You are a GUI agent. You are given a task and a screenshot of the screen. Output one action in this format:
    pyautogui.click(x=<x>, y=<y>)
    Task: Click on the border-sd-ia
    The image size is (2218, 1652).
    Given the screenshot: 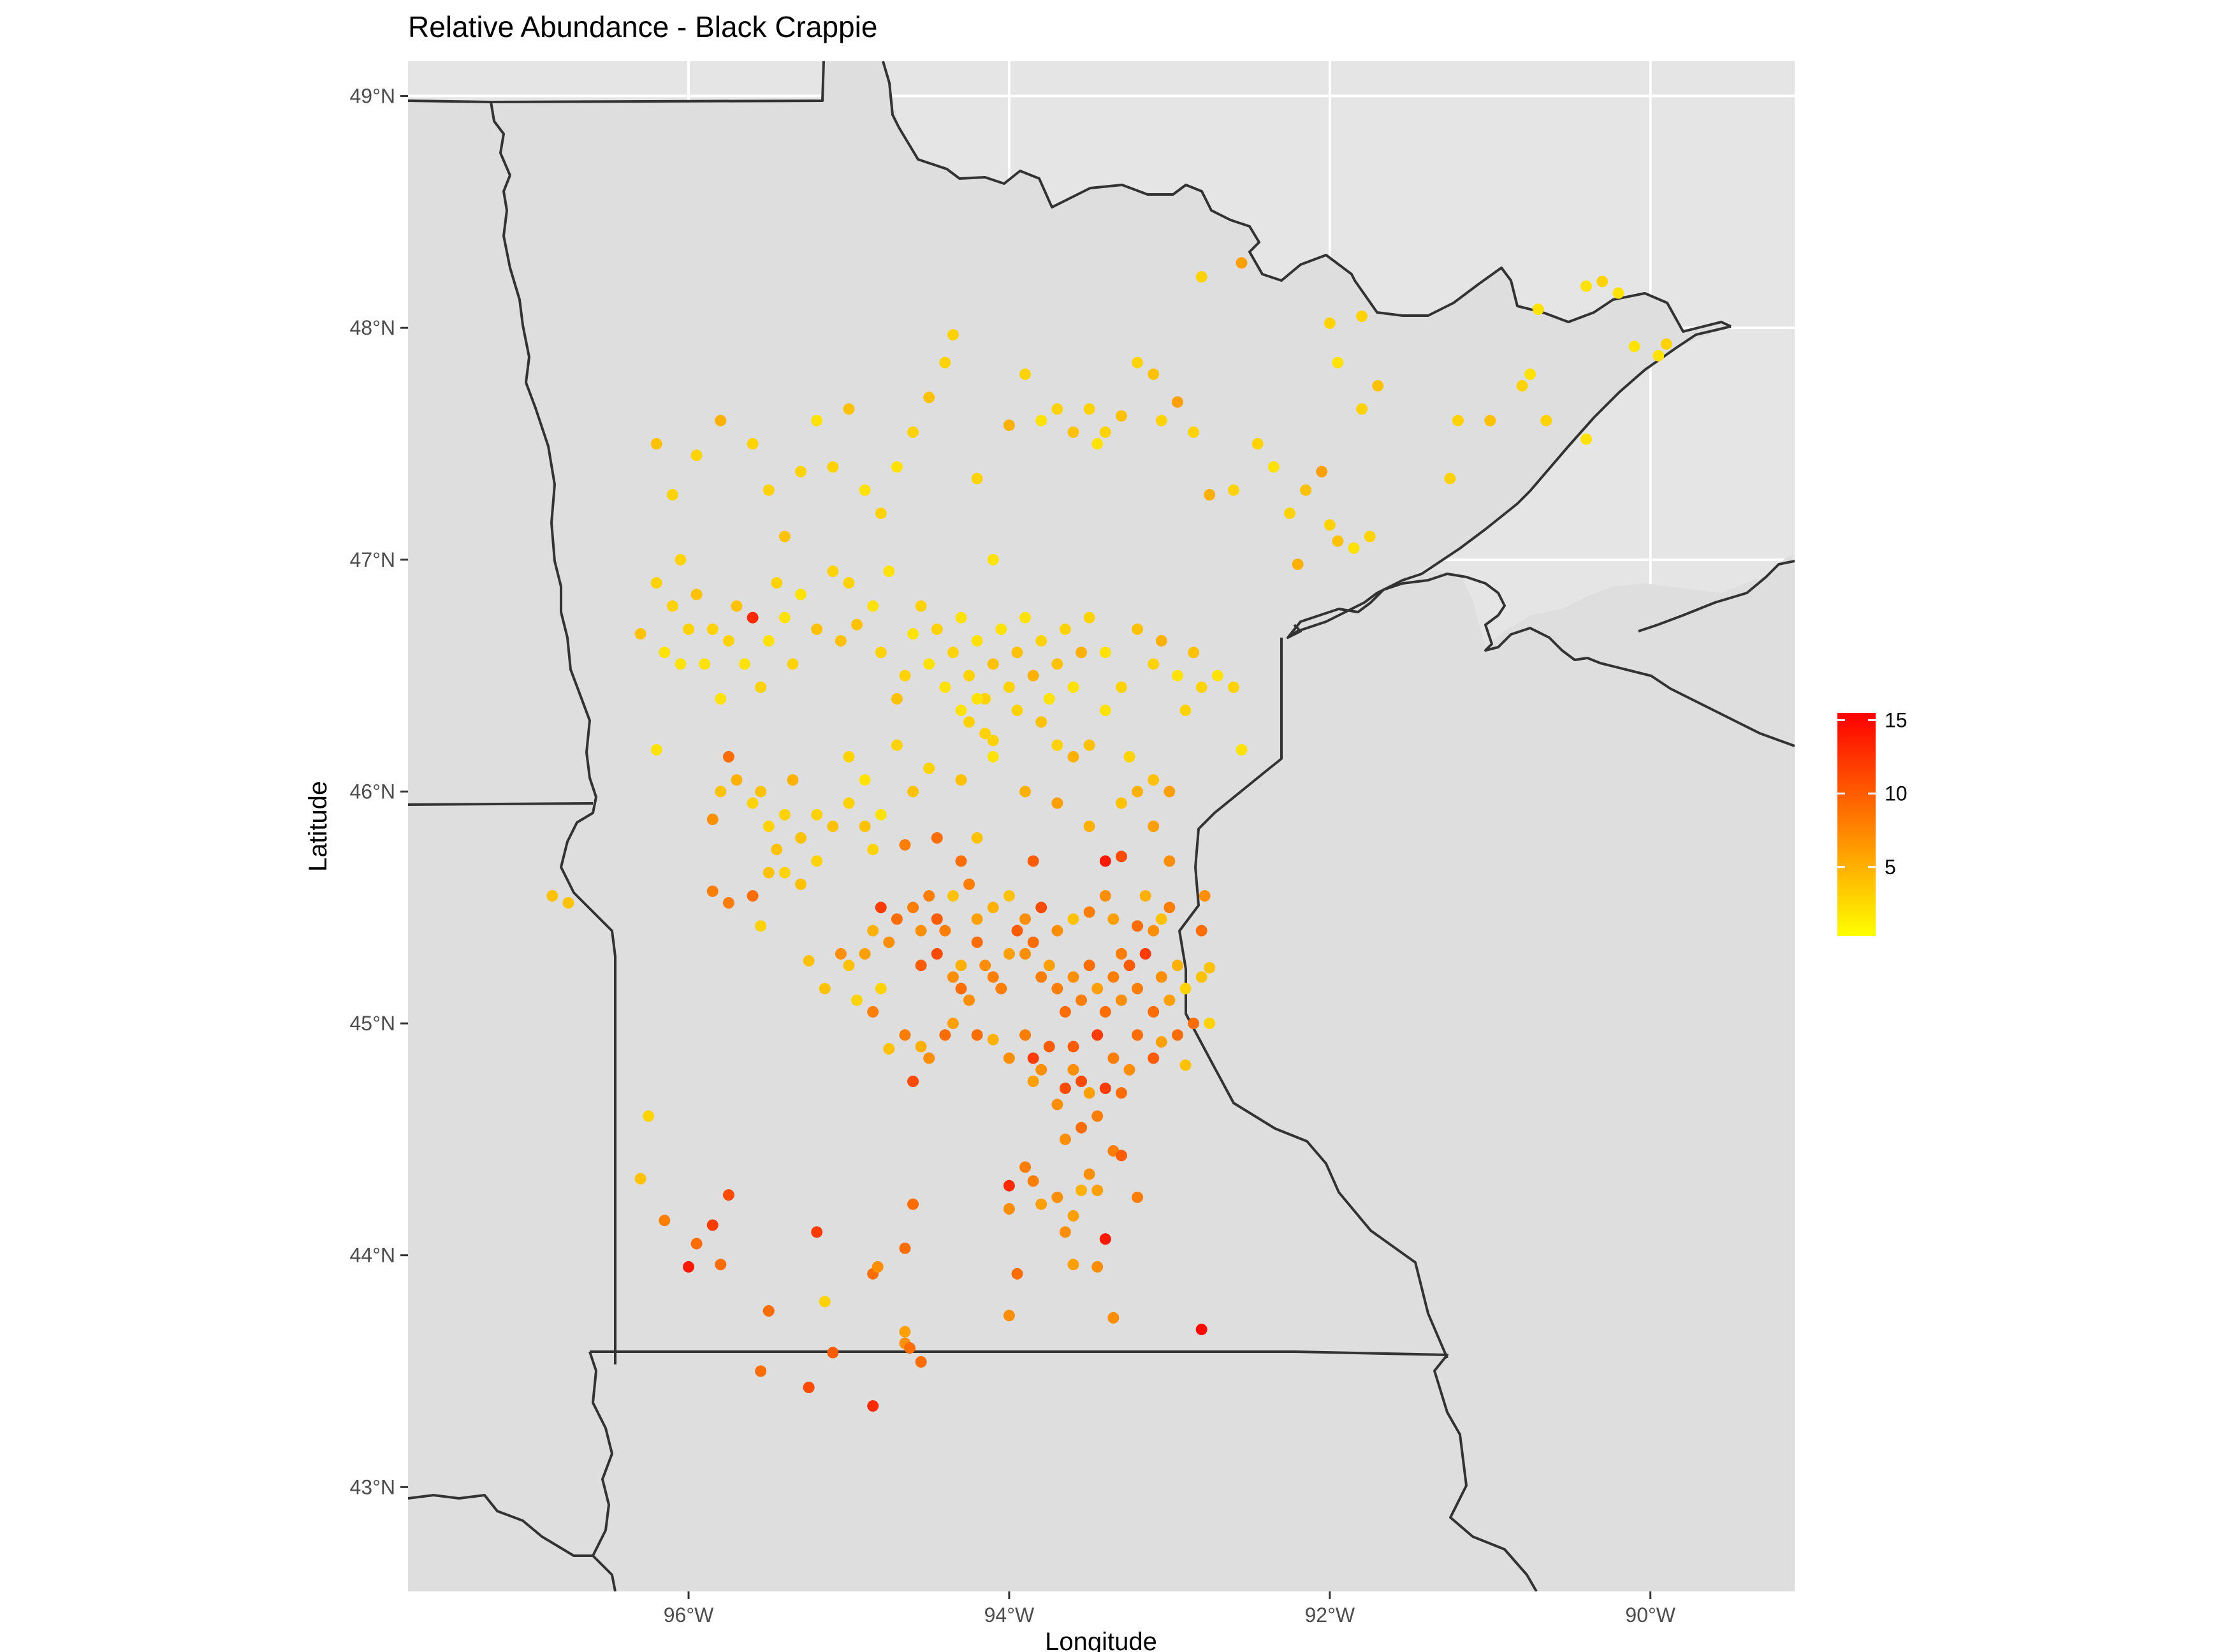 What is the action you would take?
    pyautogui.click(x=602, y=1471)
    